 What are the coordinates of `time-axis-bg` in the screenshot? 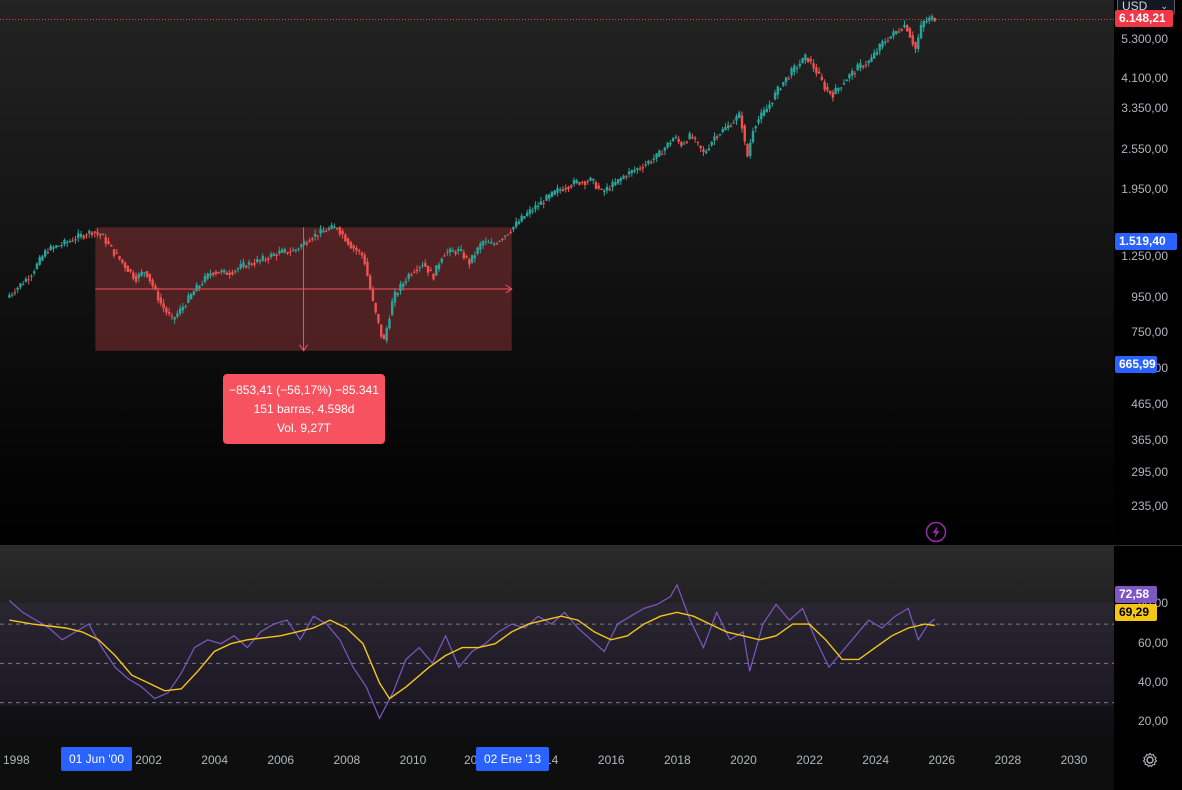 It's located at (557, 766).